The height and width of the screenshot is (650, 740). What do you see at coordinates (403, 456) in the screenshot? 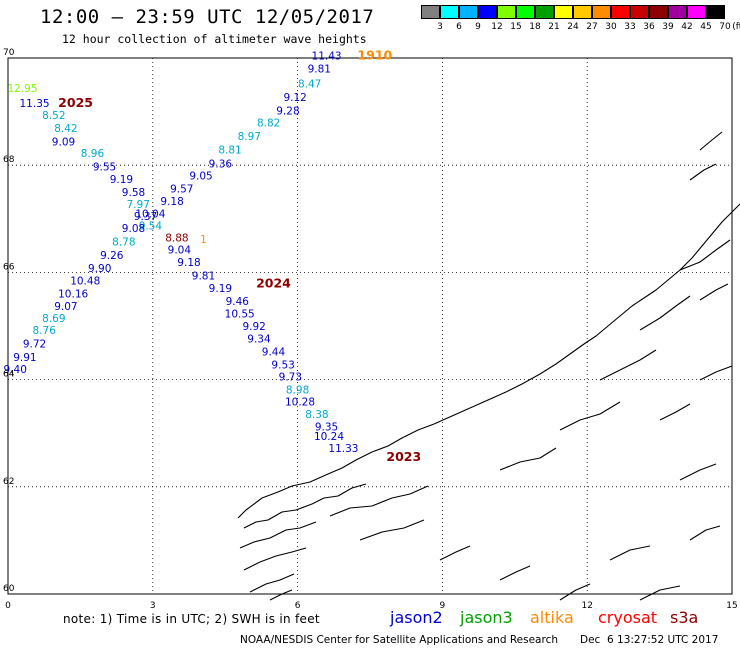
I see `track-time-label: 2023` at bounding box center [403, 456].